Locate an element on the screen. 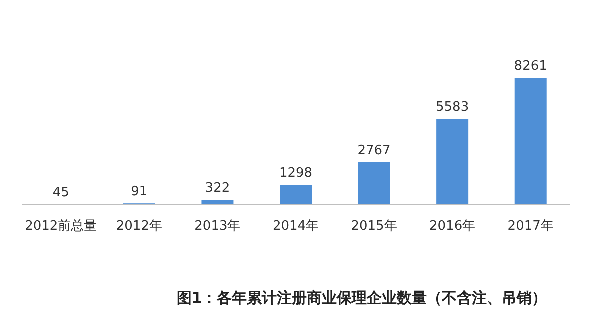 Image resolution: width=612 pixels, height=327 pixels. x-tick-label: 2013年 is located at coordinates (217, 226).